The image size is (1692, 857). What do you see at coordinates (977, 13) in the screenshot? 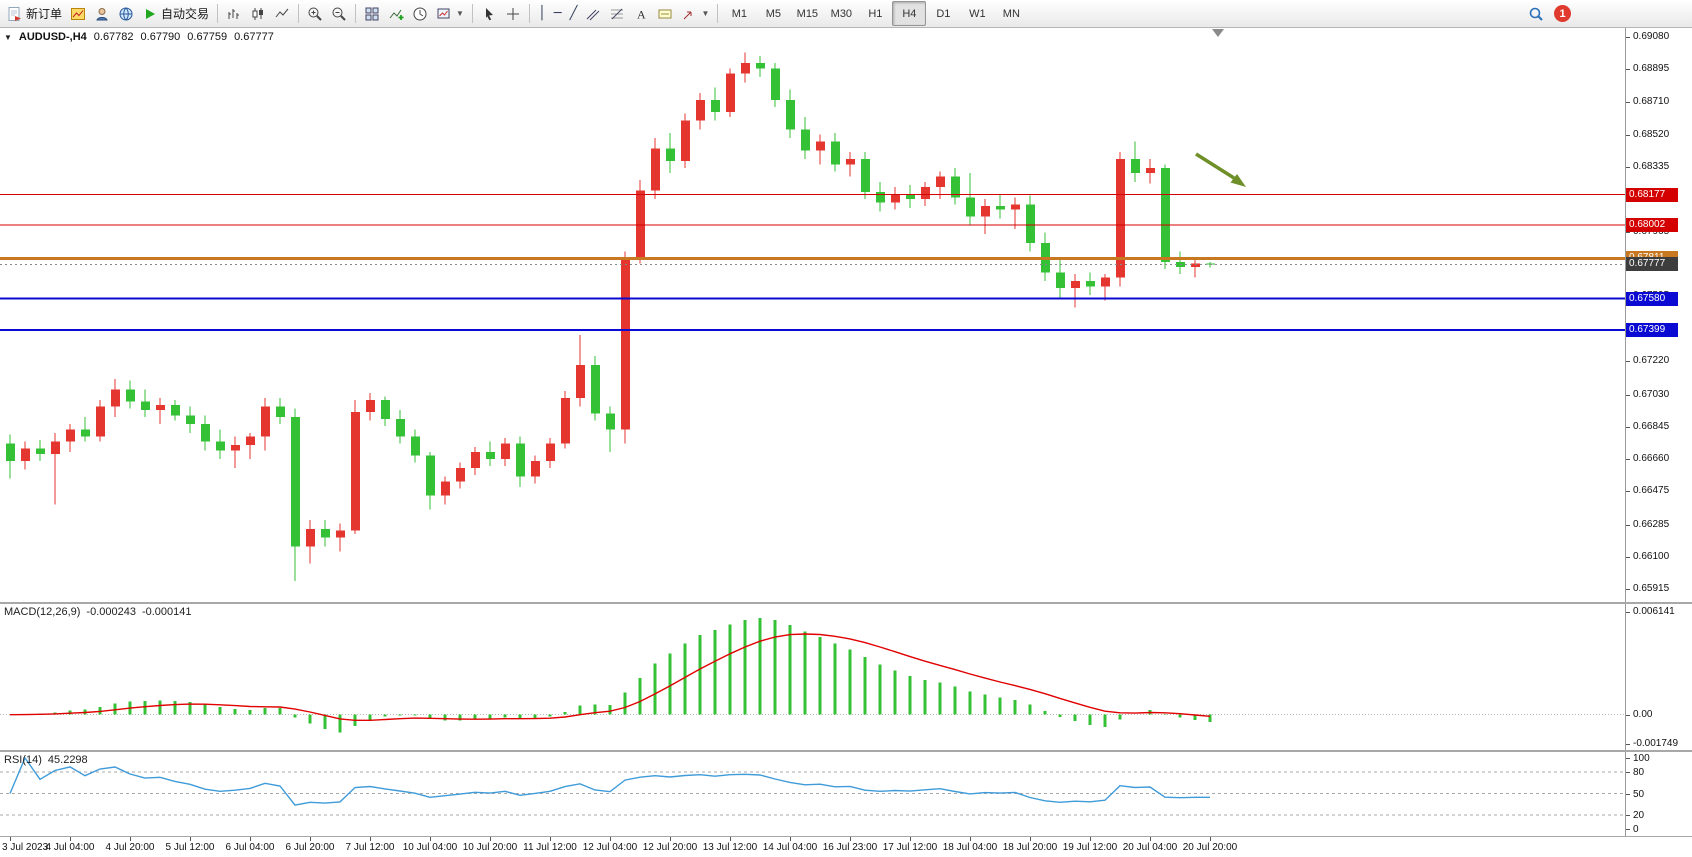
I see `timeframe-button-w1: W1` at bounding box center [977, 13].